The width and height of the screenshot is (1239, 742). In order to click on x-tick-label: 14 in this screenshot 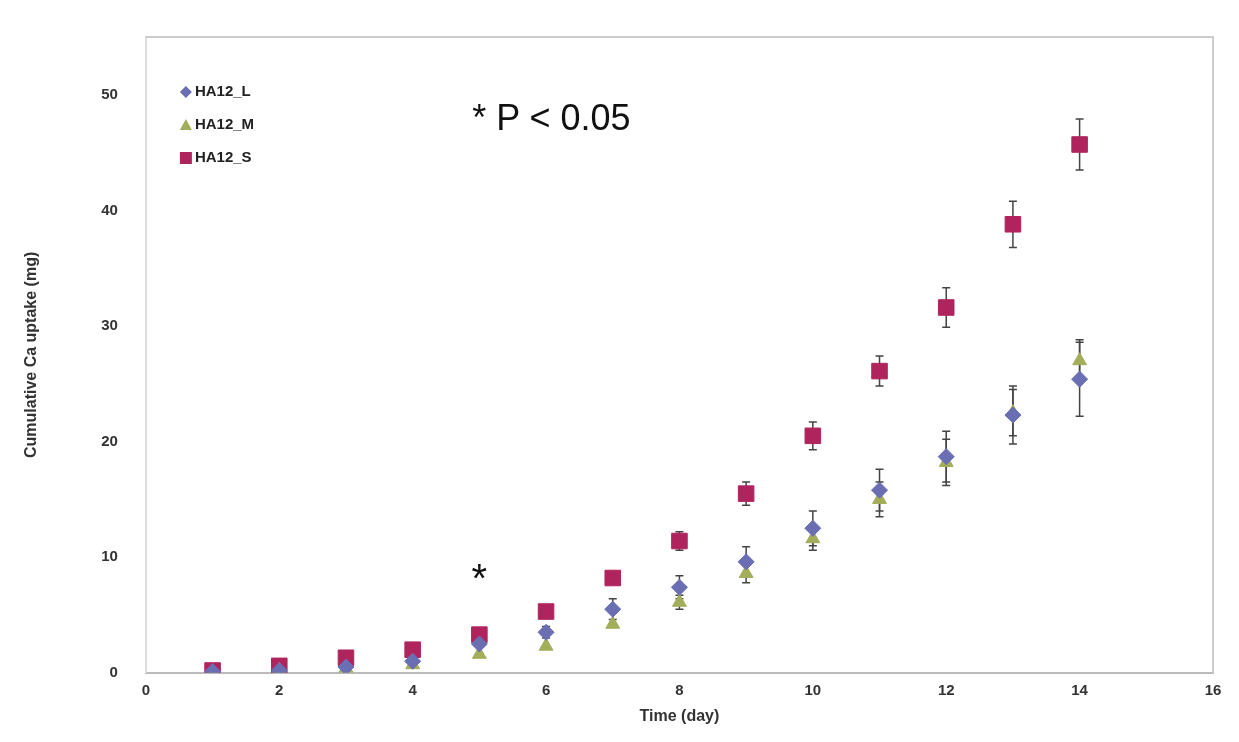, I will do `click(1080, 689)`.